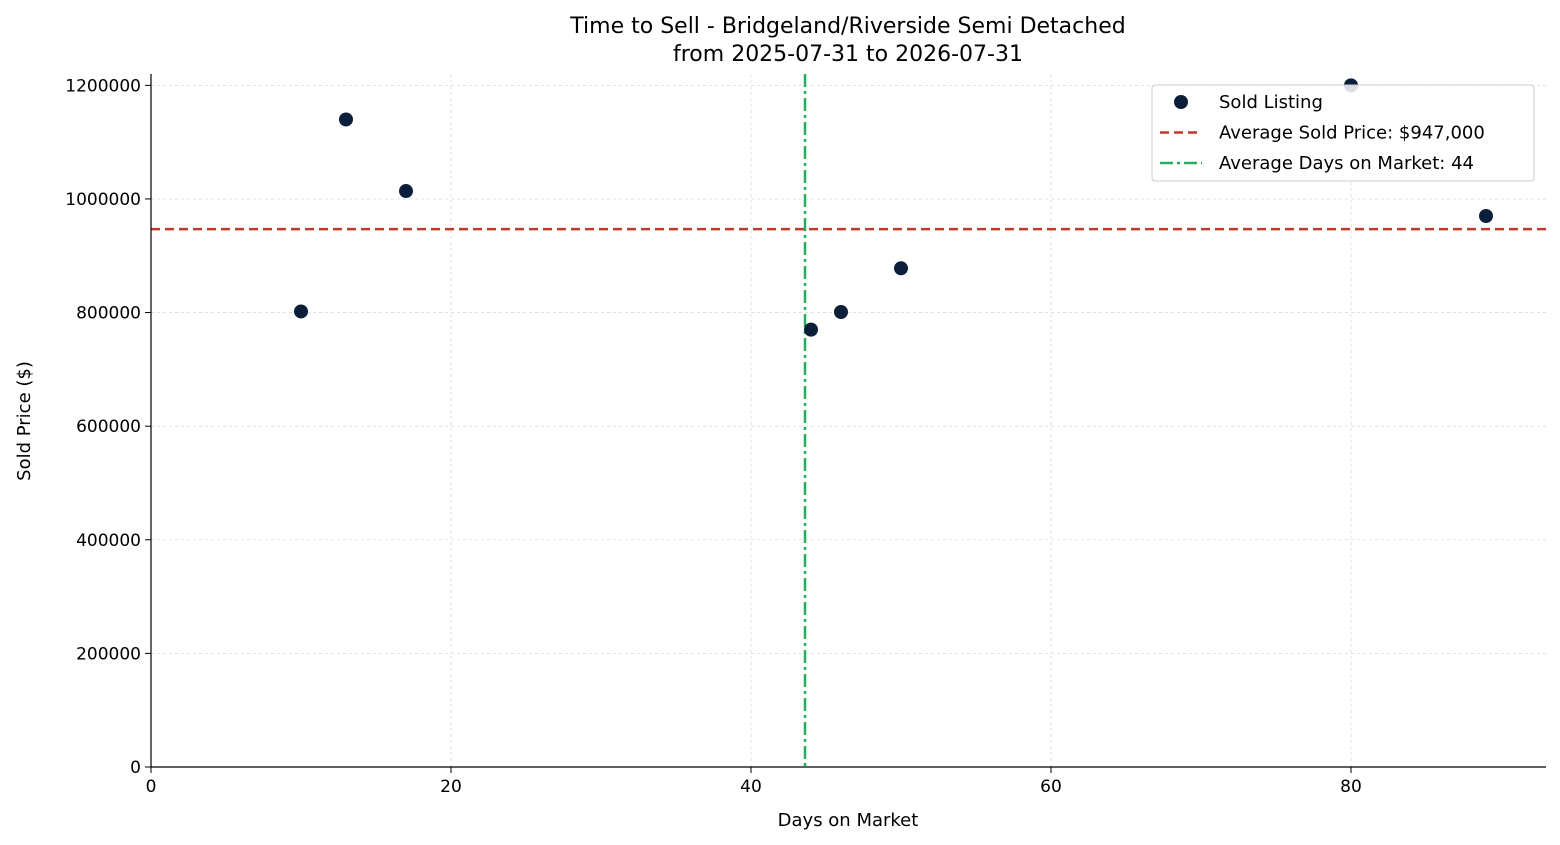 The width and height of the screenshot is (1560, 845). I want to click on y-tick-label: 0, so click(135, 768).